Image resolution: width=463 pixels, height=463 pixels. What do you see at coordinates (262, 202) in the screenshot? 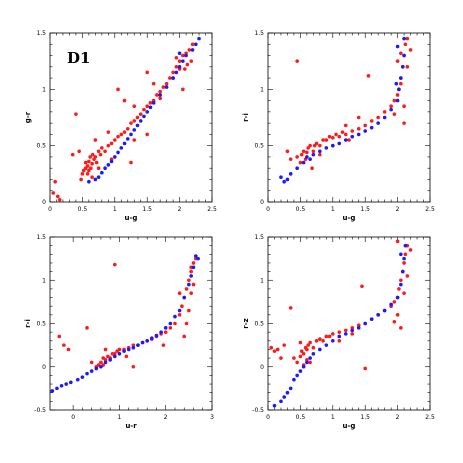
I see `y-tick-label: 0` at bounding box center [262, 202].